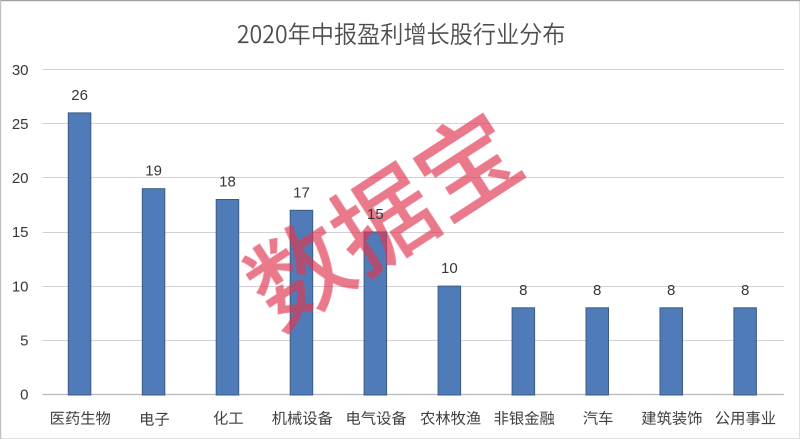 This screenshot has height=439, width=800. I want to click on svg-text: 30, so click(20, 70).